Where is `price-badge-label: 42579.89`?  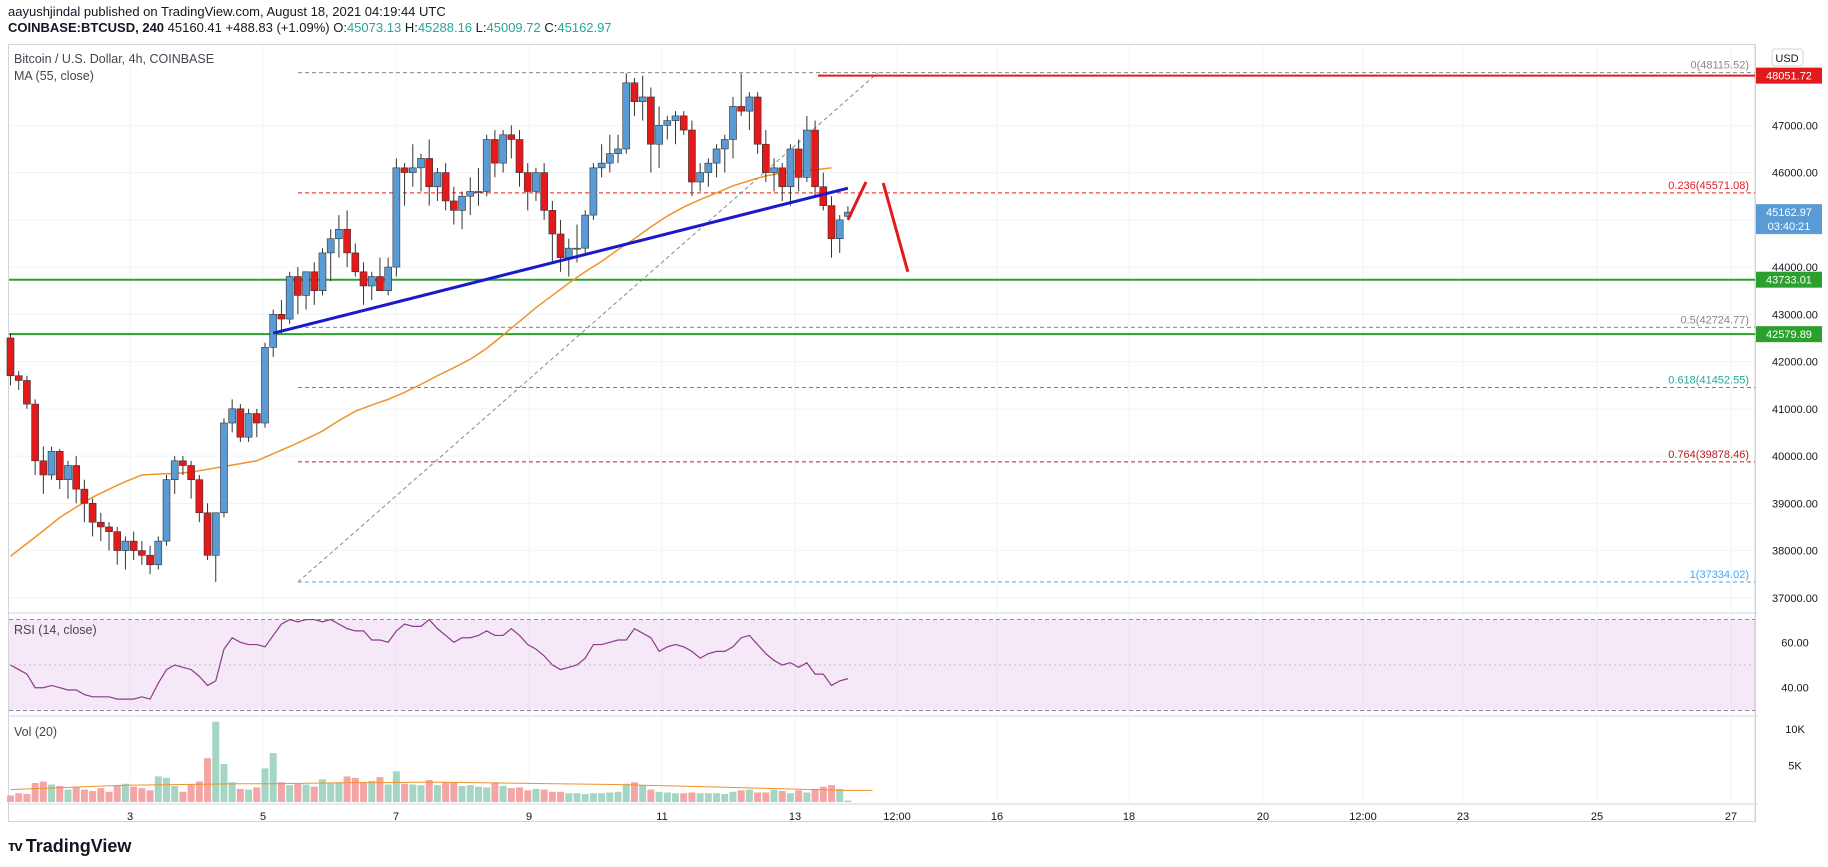 price-badge-label: 42579.89 is located at coordinates (1789, 335).